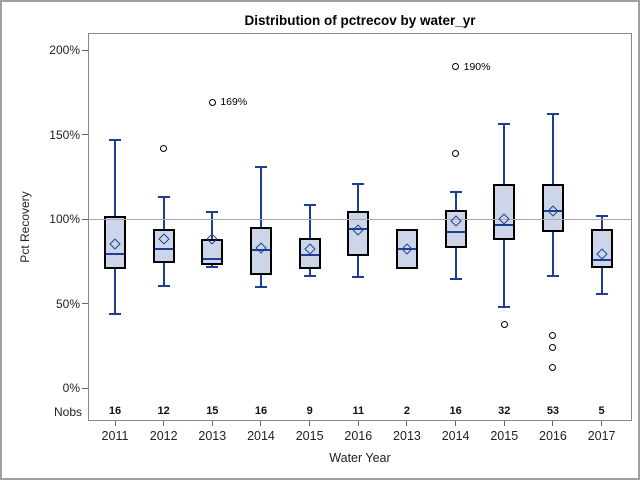 Image resolution: width=640 pixels, height=480 pixels. I want to click on nobs-value: 15, so click(212, 411).